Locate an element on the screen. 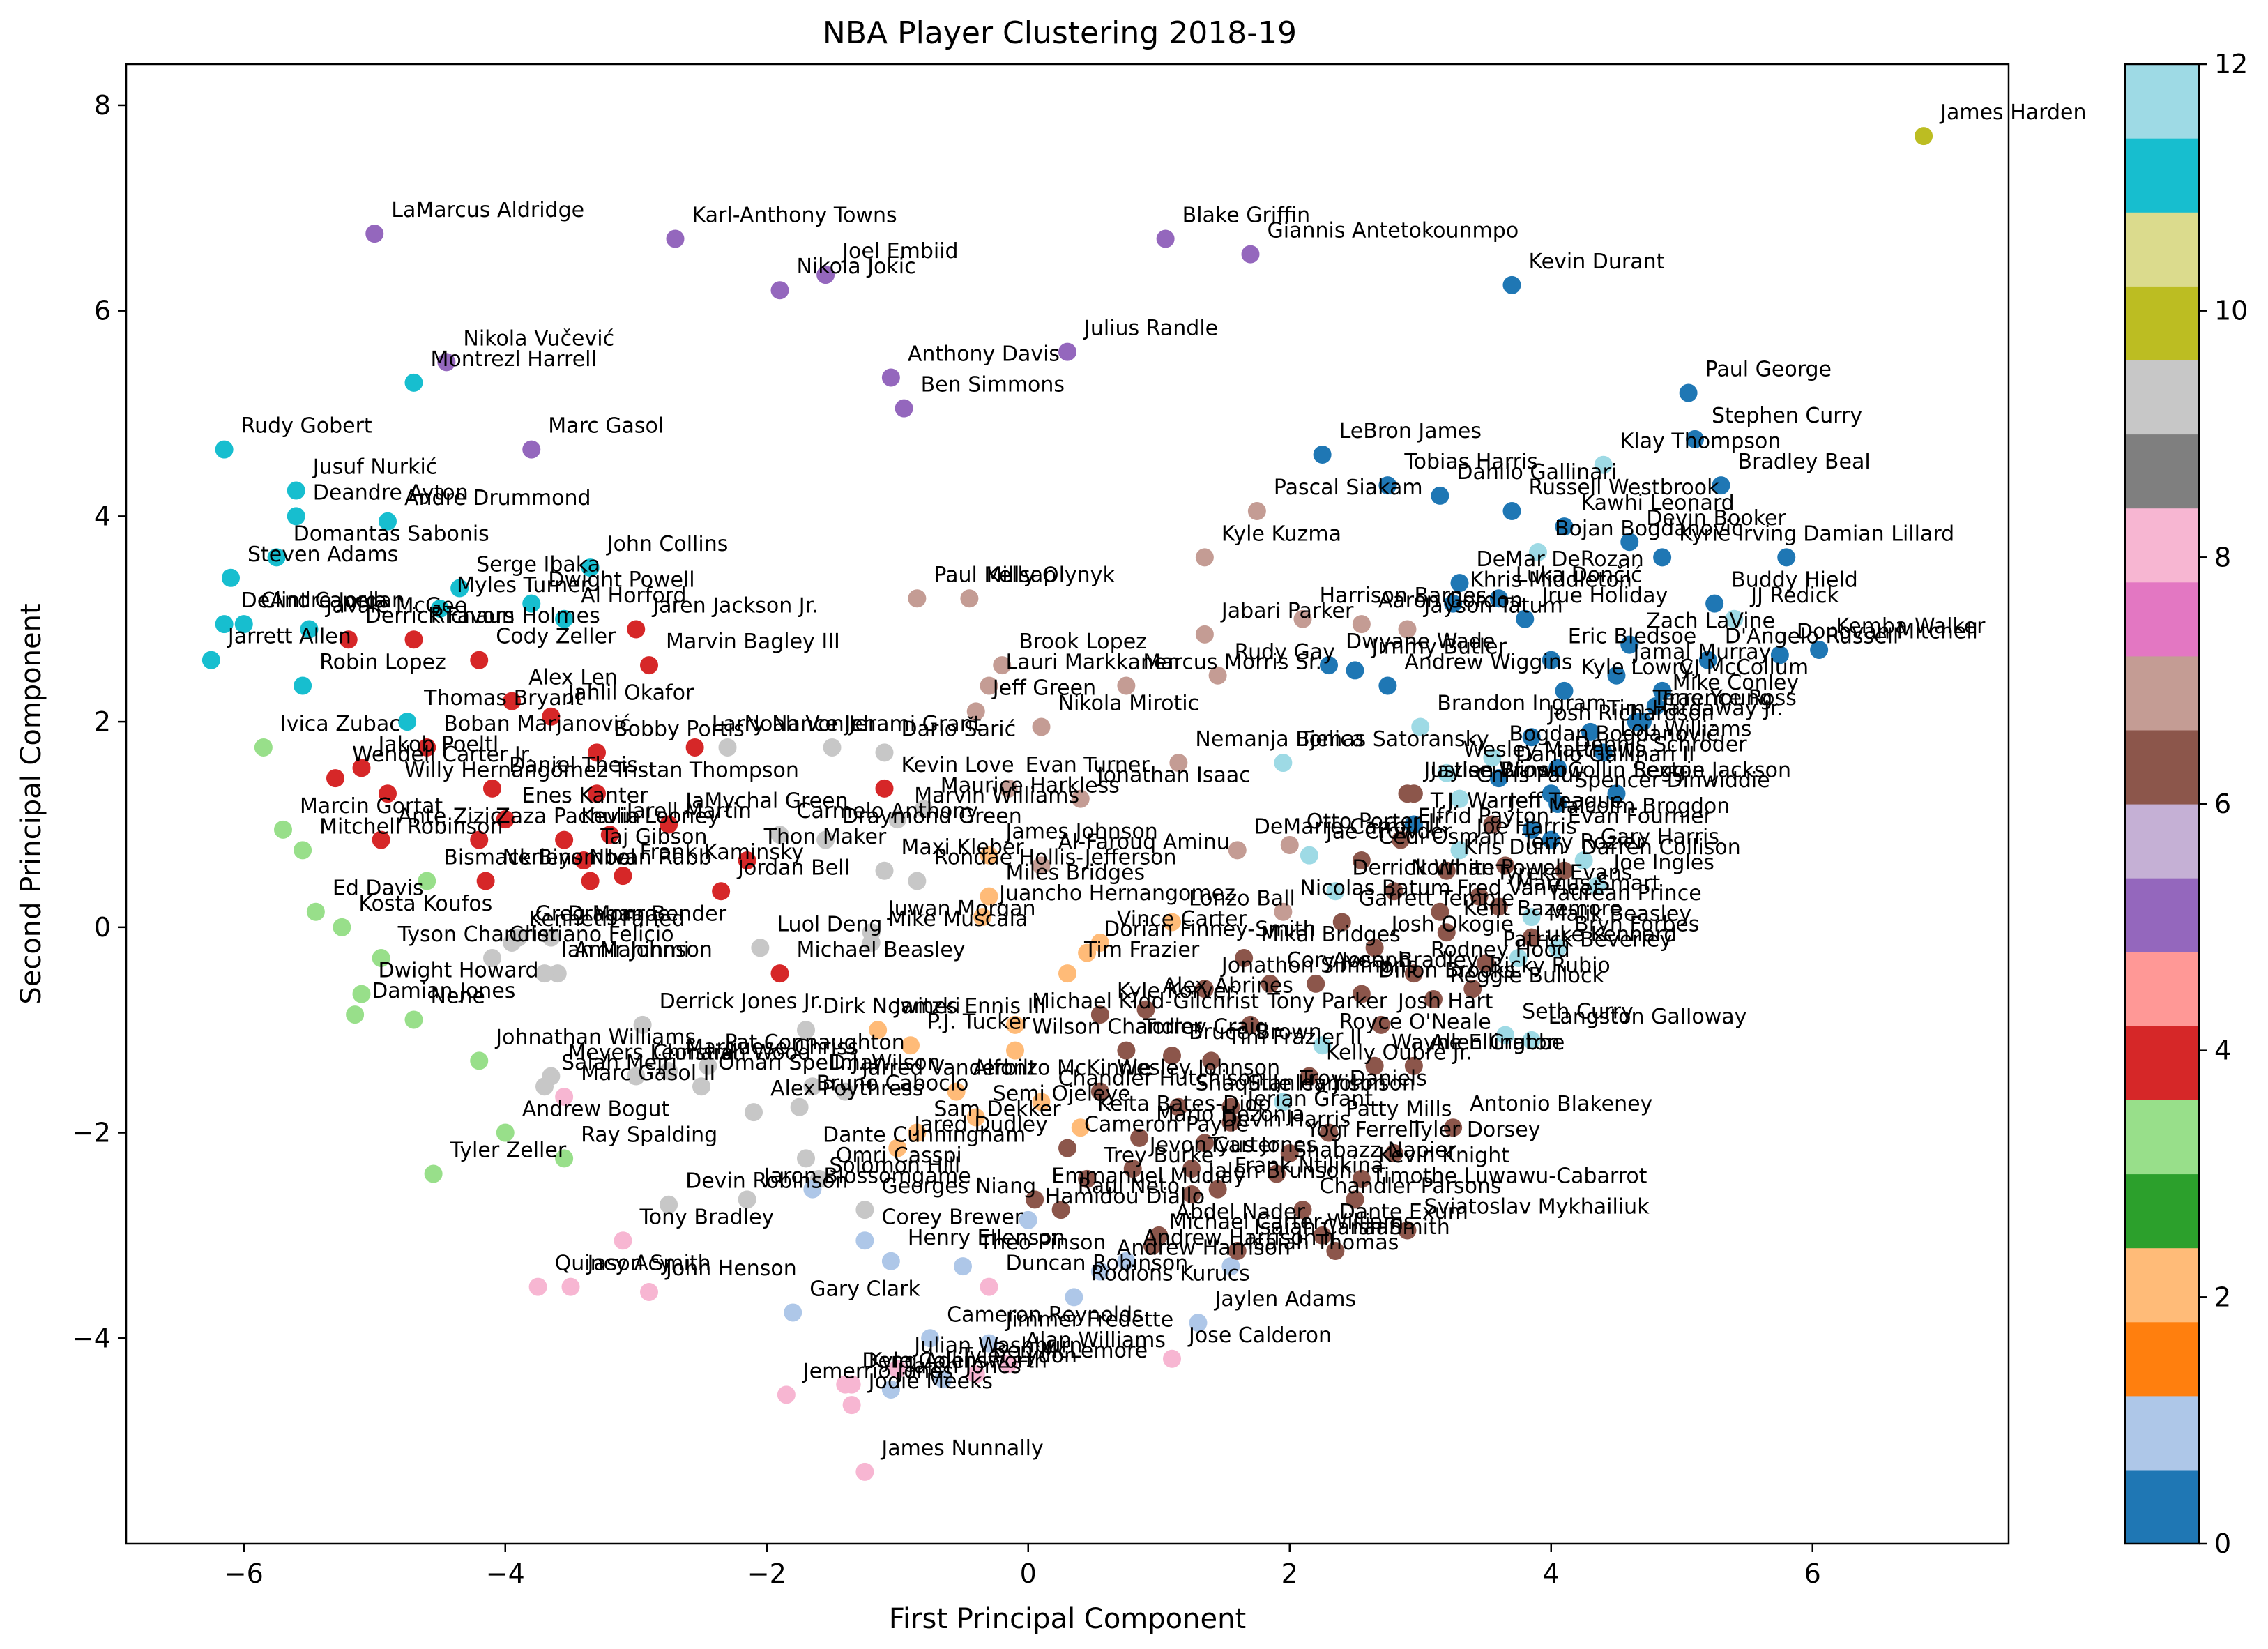 Image resolution: width=2268 pixels, height=1649 pixels. point-label-karl-anthony-towns: Karl-Anthony Towns is located at coordinates (794, 216).